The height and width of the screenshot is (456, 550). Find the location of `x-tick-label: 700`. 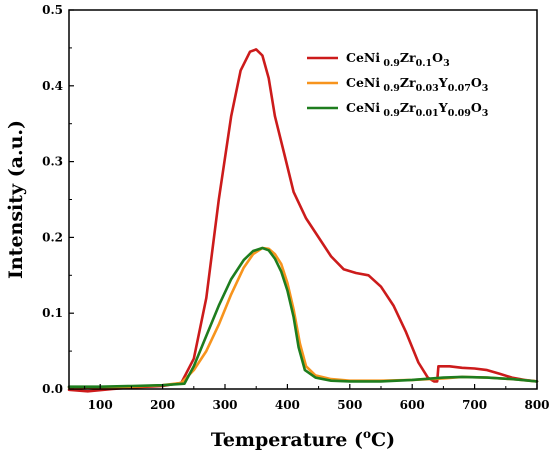

x-tick-label: 700 is located at coordinates (474, 405).